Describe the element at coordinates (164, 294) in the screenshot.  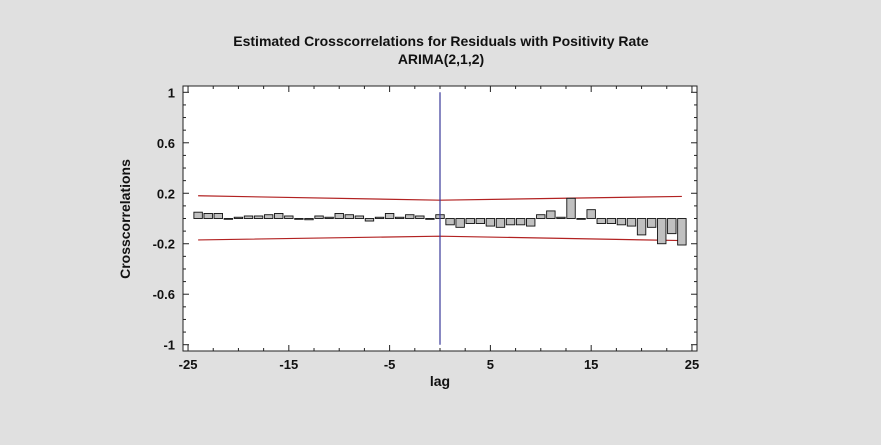
I see `y-tick-label: -0.6` at that location.